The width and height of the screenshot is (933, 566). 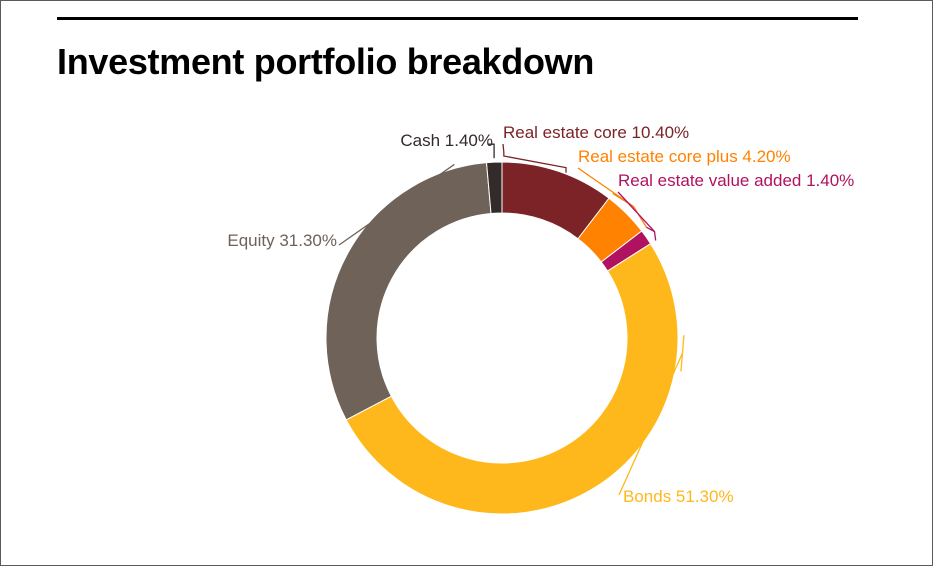 I want to click on label-real-estate-core: Real estate core 10.40%, so click(x=596, y=132).